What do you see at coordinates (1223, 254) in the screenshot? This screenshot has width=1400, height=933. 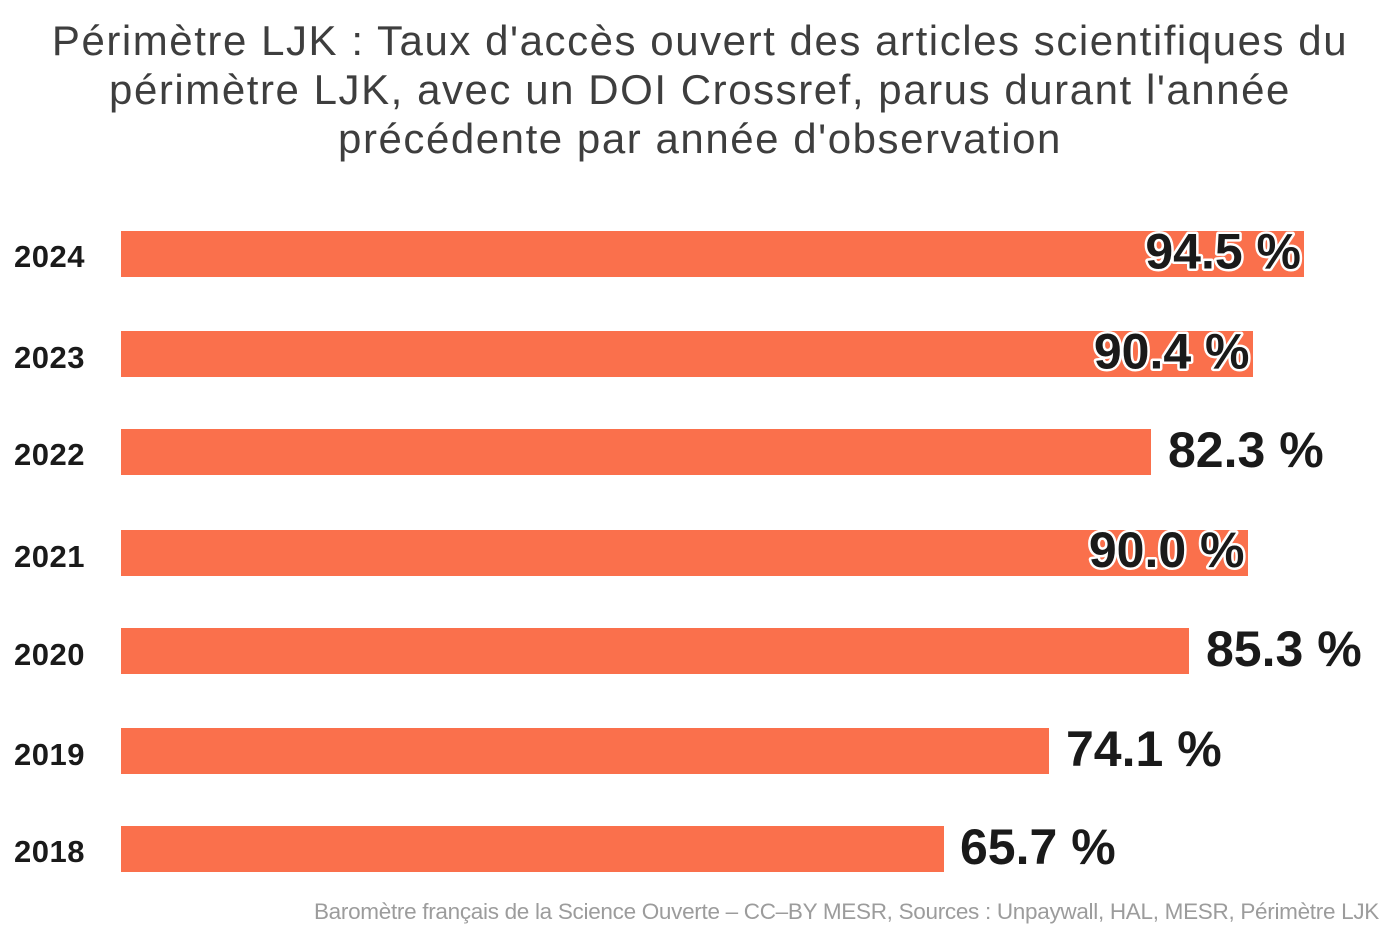 I see `svg-text: 94.5 %` at bounding box center [1223, 254].